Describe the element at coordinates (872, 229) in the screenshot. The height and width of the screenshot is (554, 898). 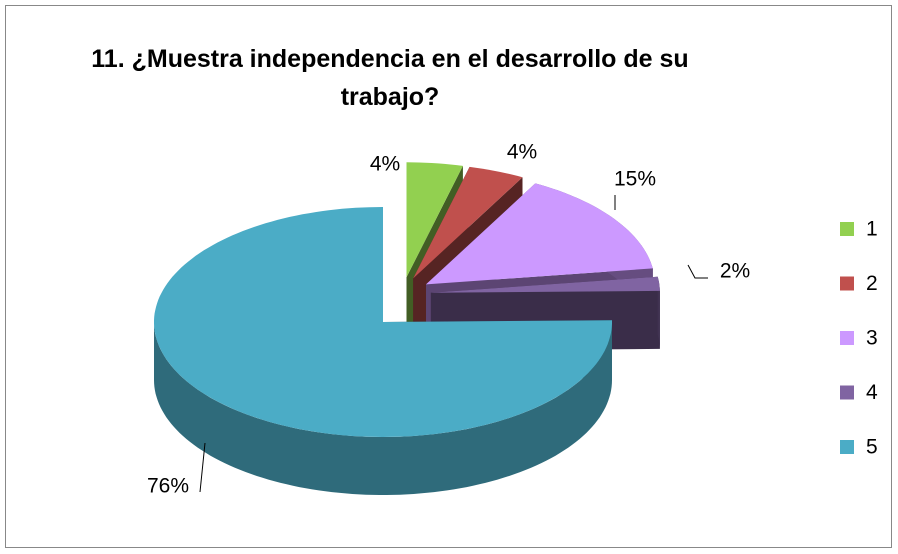
I see `legend-label: 1` at that location.